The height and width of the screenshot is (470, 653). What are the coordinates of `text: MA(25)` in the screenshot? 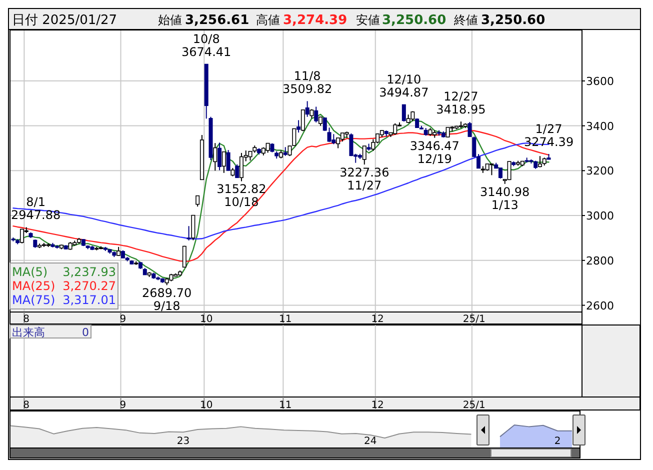 It's located at (34, 286).